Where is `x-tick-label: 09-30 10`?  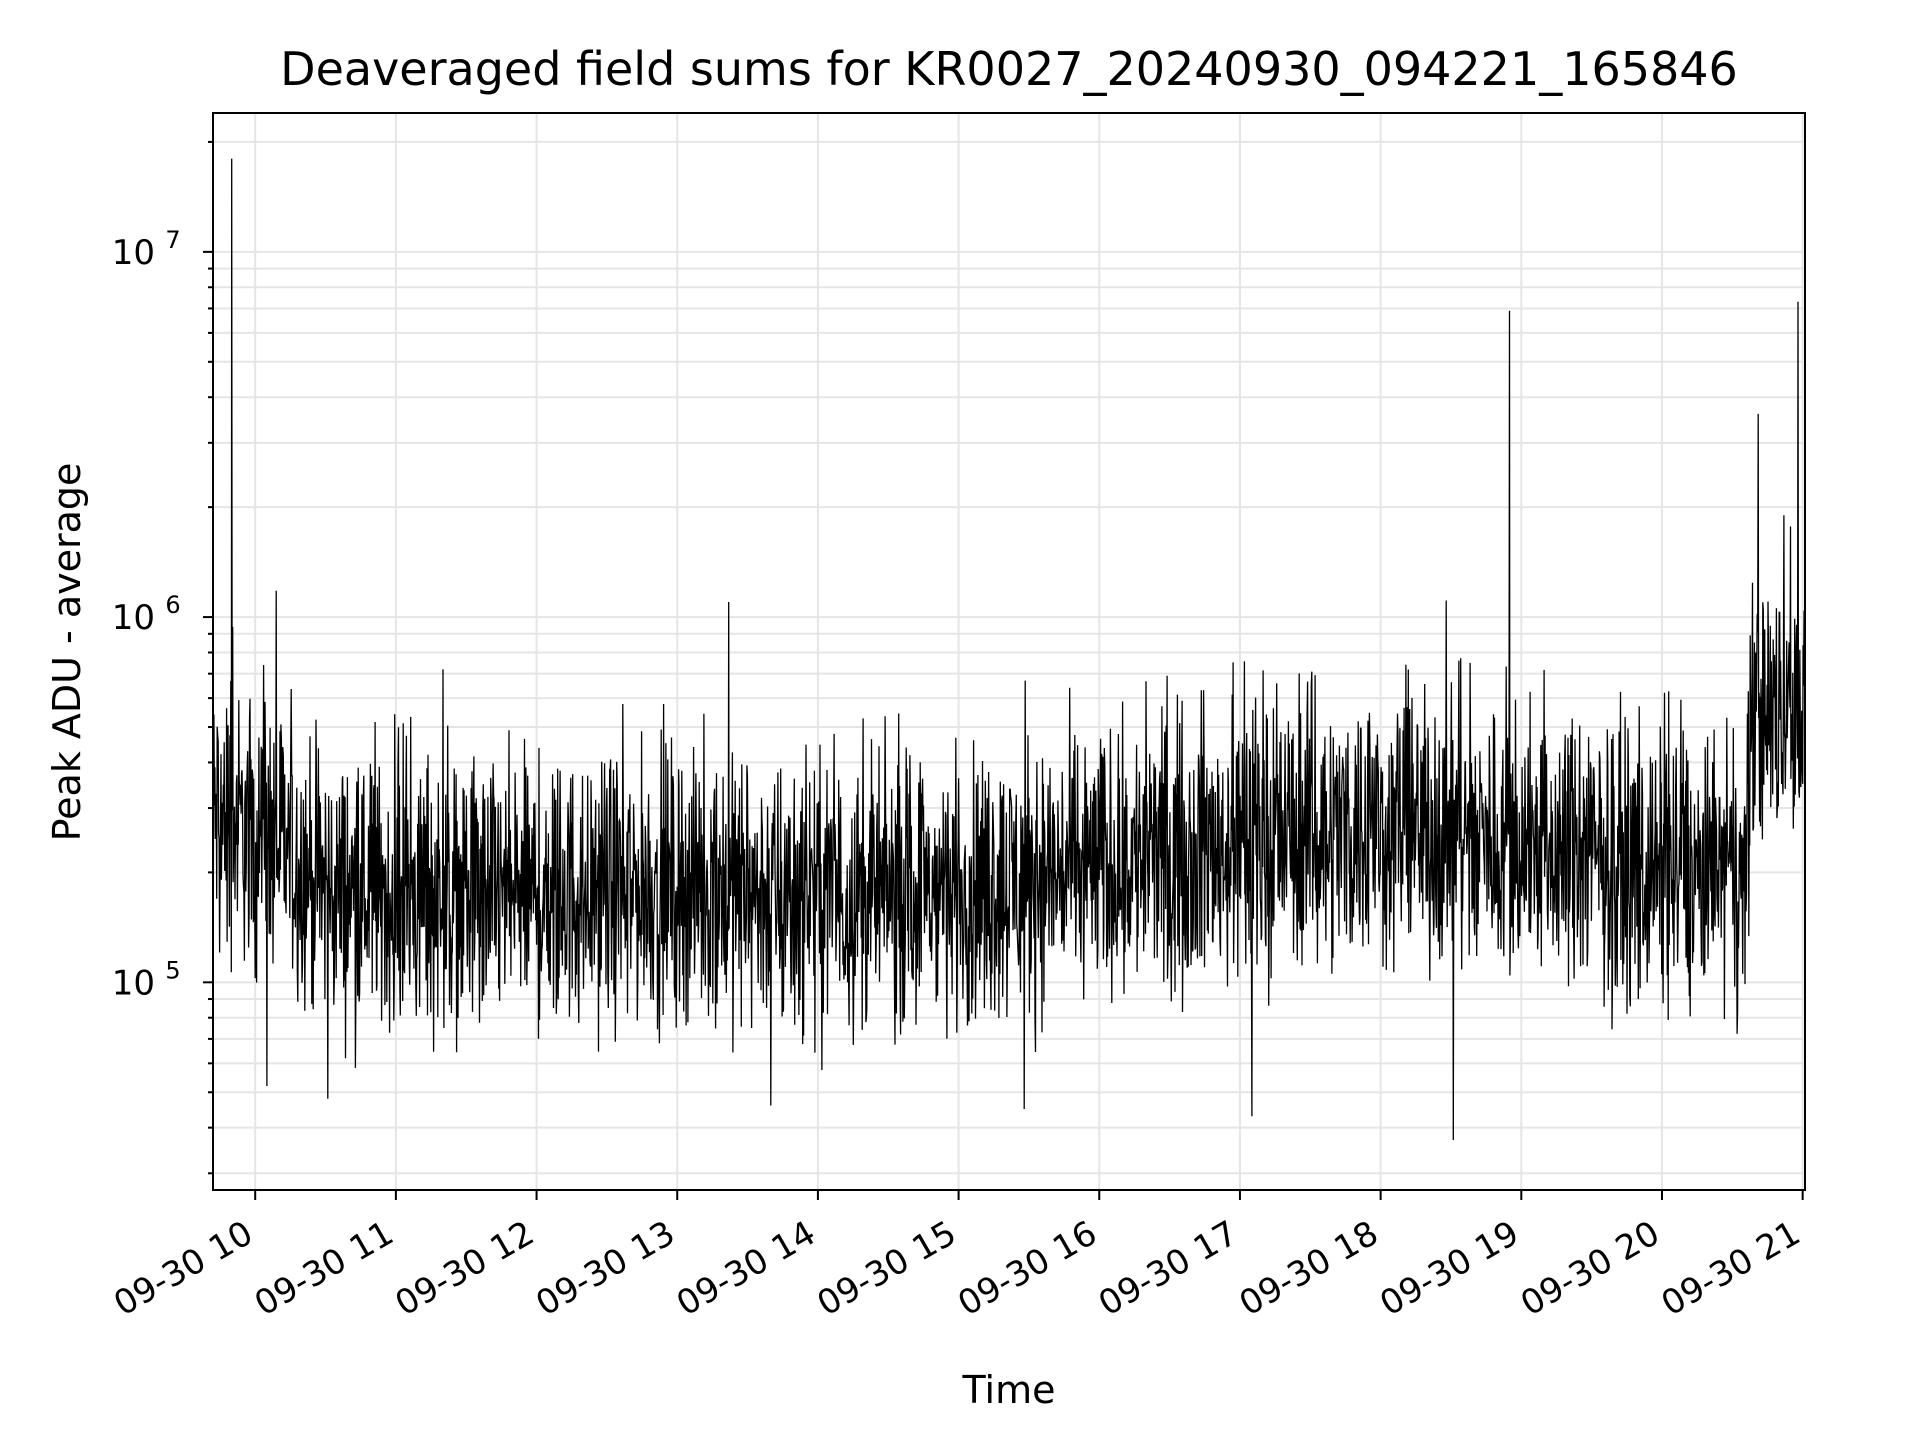 x-tick-label: 09-30 10 is located at coordinates (183, 1268).